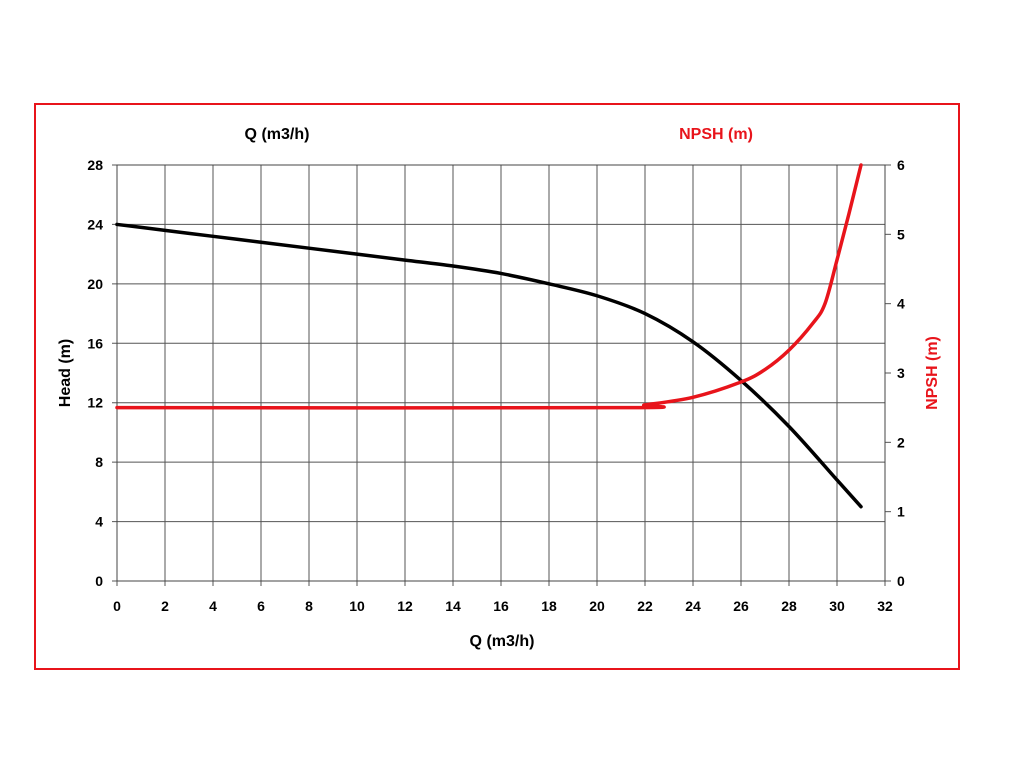  Describe the element at coordinates (901, 304) in the screenshot. I see `y2-tick-label: 4` at that location.